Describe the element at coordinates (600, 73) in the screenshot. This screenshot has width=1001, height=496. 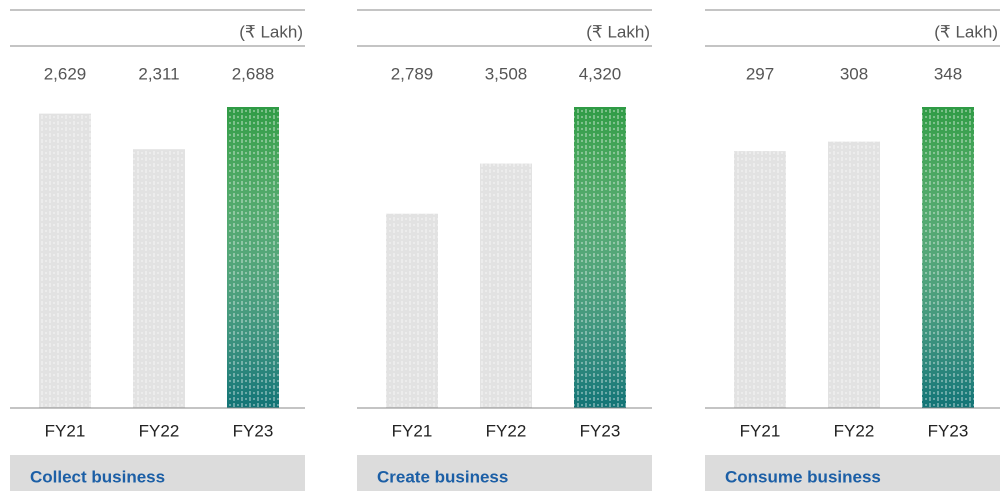
I see `value-label: 4,320` at that location.